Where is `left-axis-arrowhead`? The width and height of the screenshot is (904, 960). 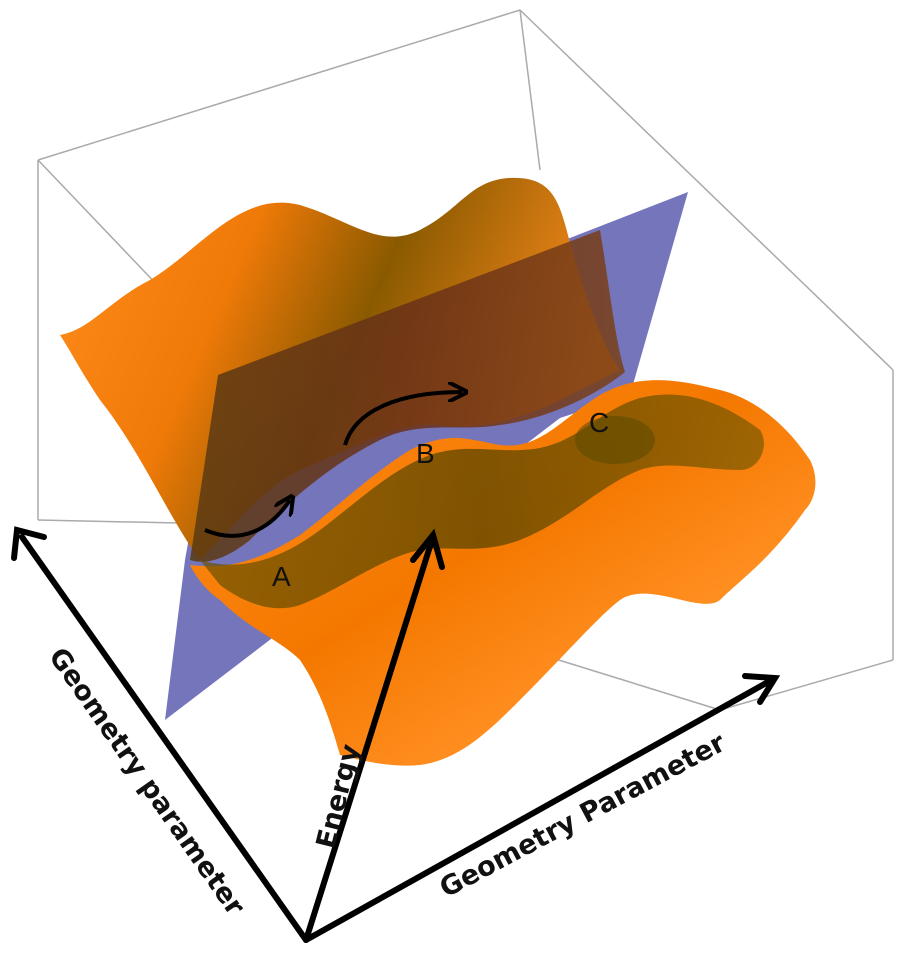 left-axis-arrowhead is located at coordinates (29, 543).